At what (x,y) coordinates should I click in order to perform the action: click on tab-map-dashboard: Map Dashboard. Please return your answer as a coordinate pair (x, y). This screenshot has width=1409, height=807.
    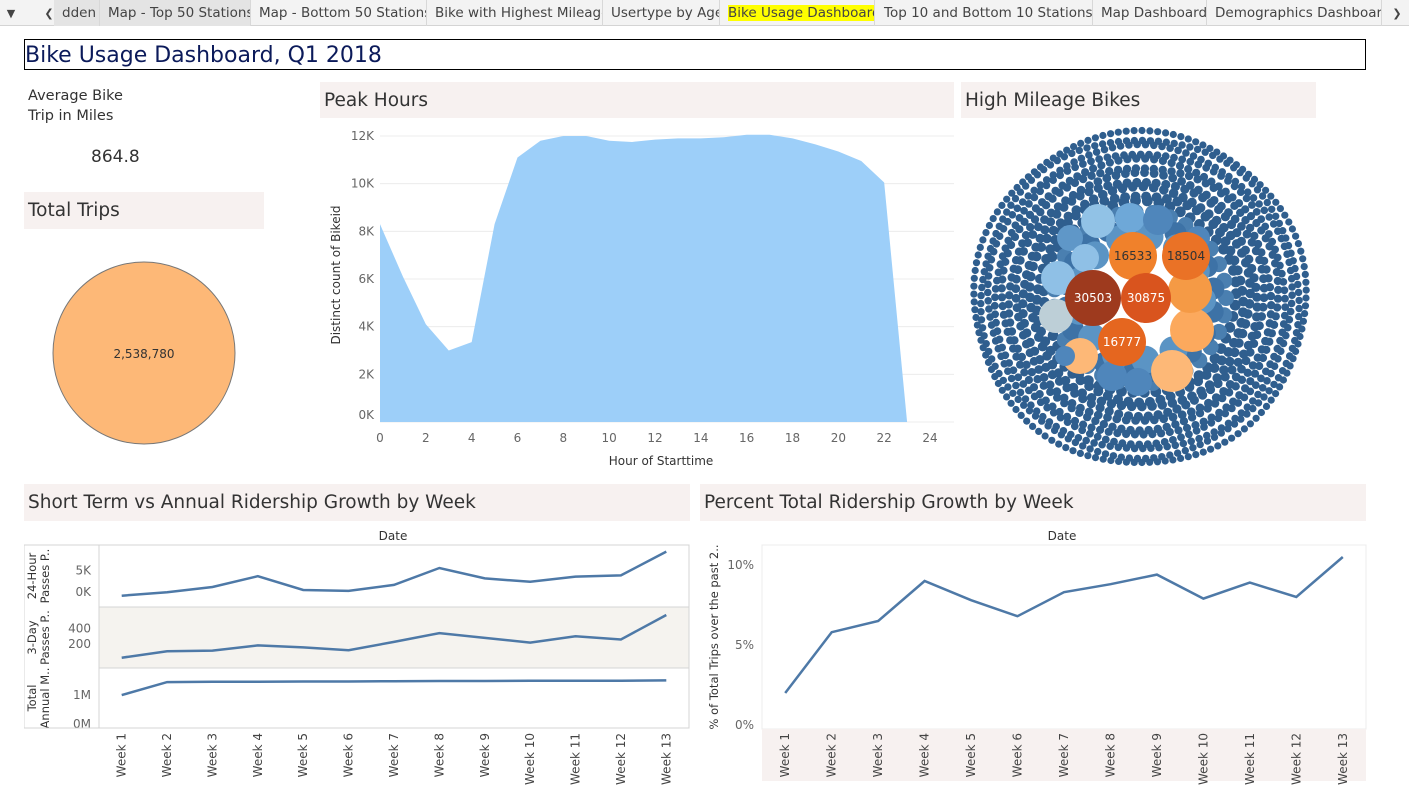
    Looking at the image, I should click on (1150, 13).